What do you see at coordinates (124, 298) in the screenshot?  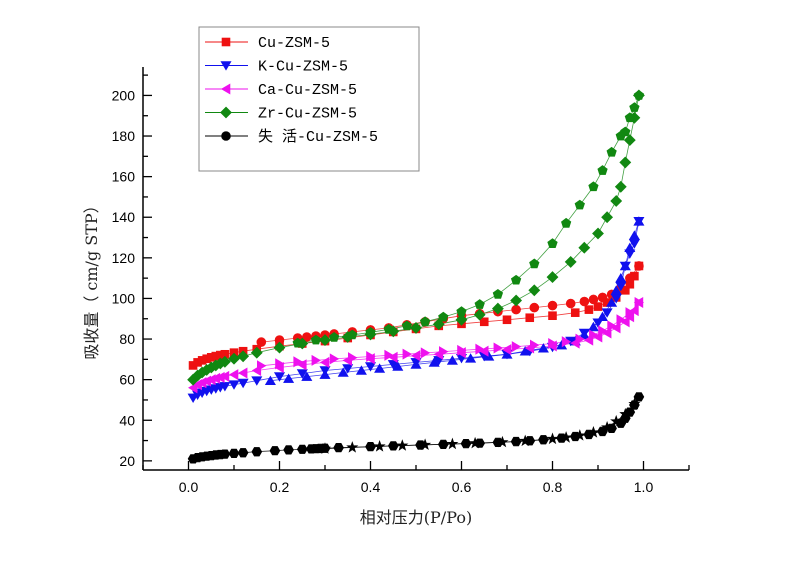 I see `y-tick-label: 100` at bounding box center [124, 298].